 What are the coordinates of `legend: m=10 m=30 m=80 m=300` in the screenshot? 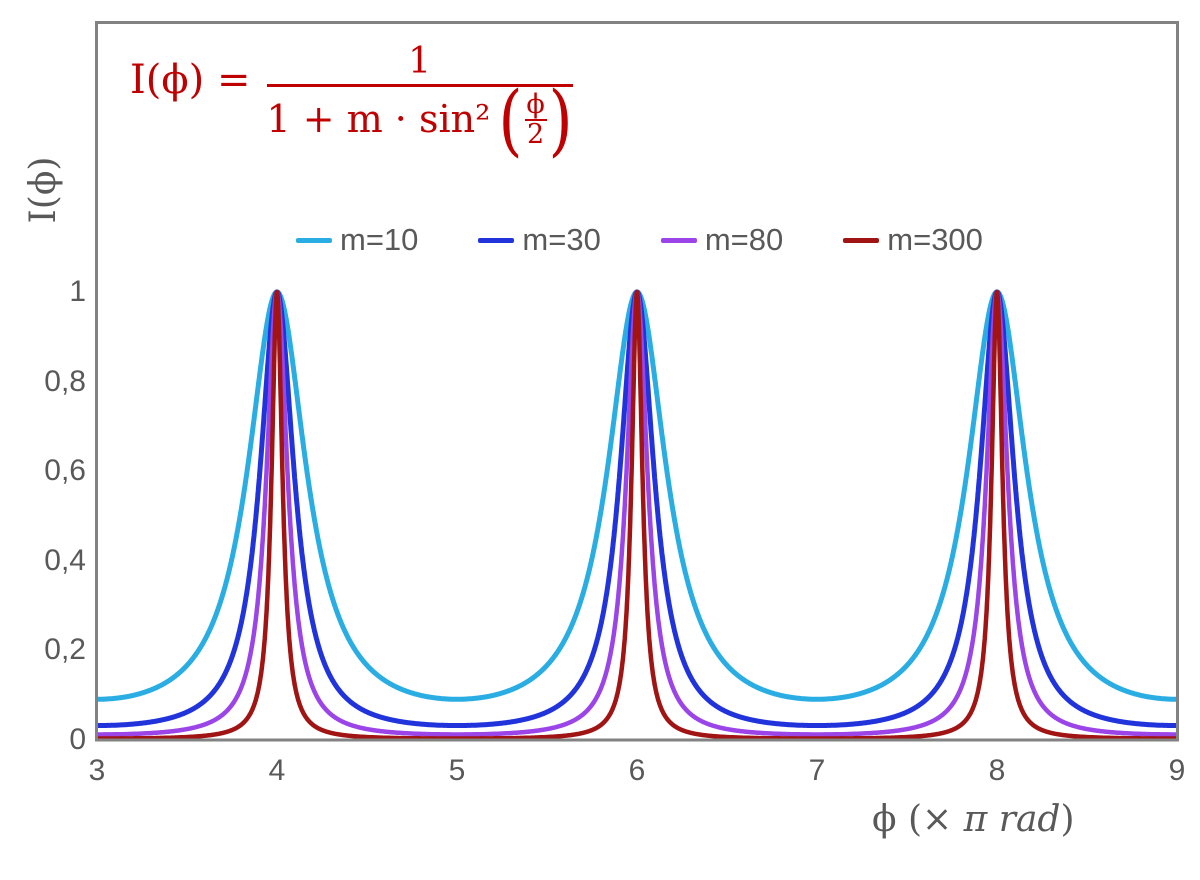 It's located at (639, 240).